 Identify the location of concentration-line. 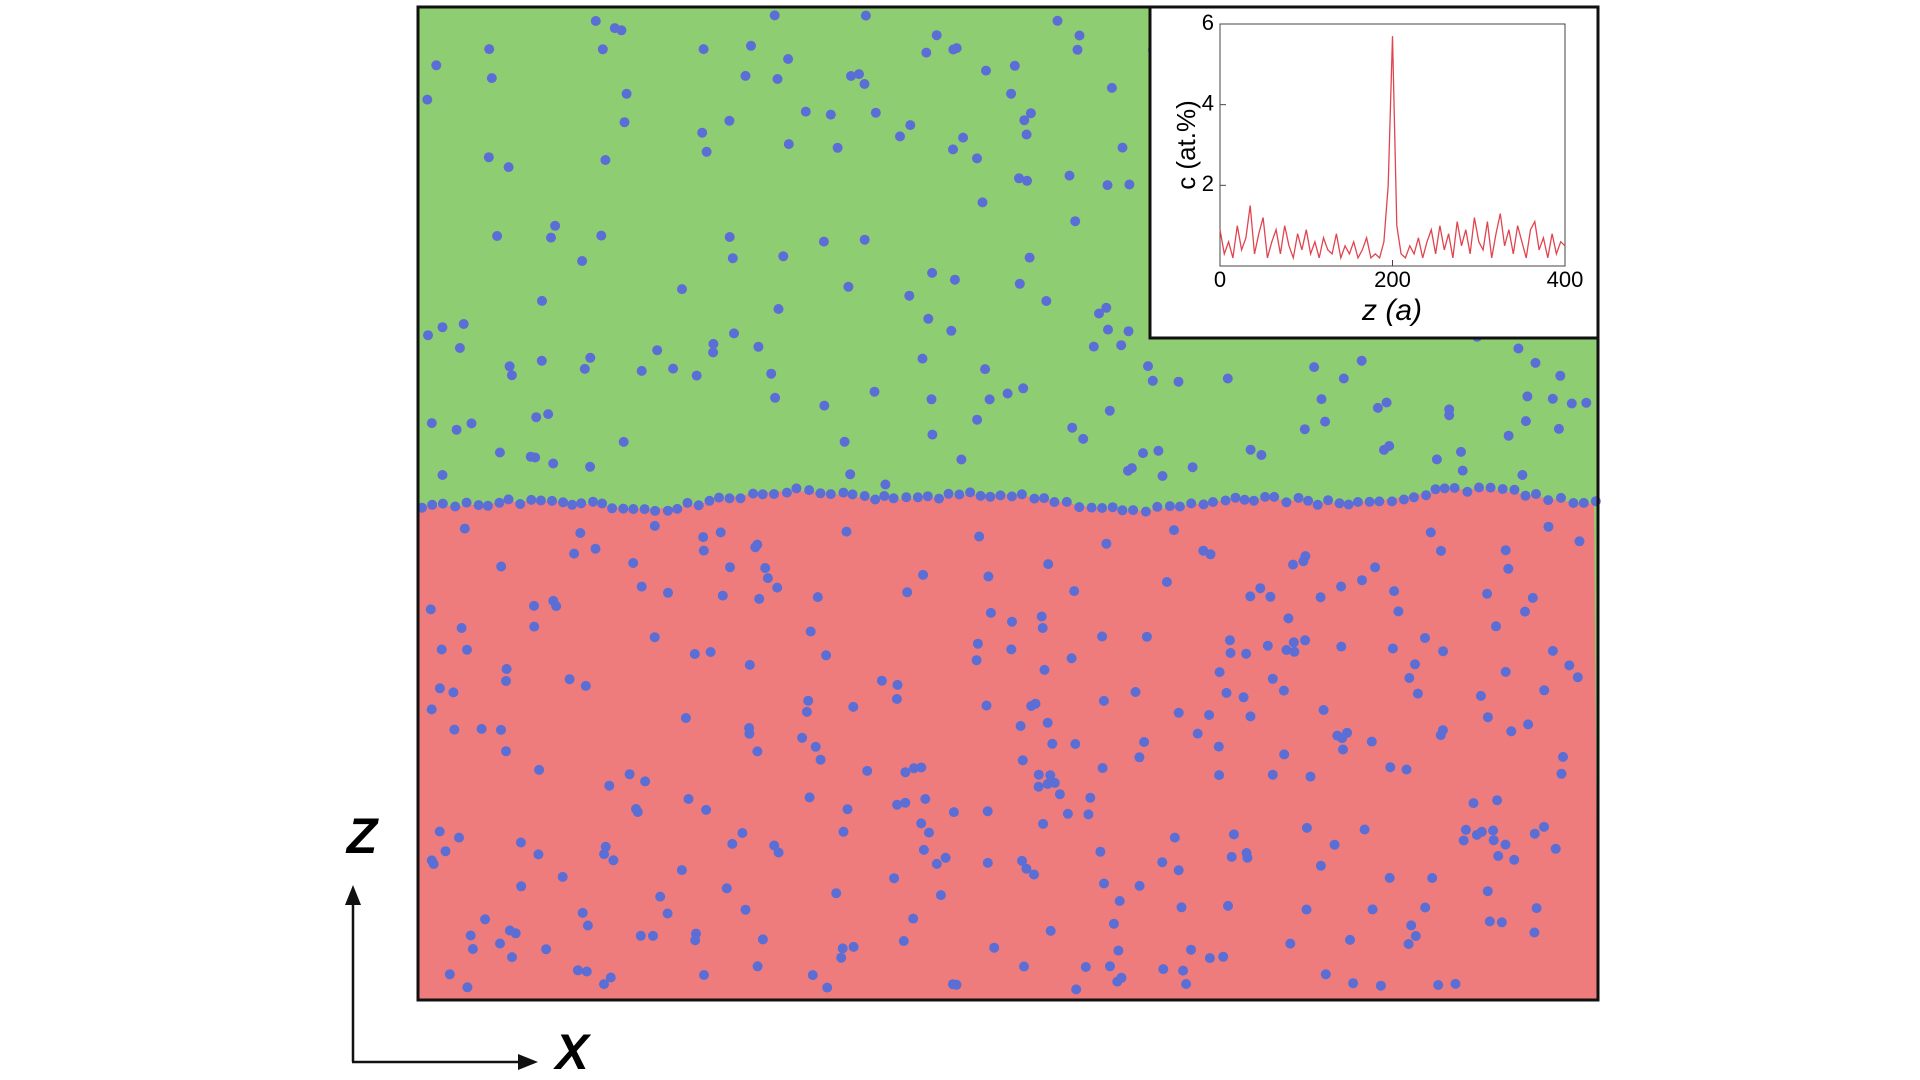
(1392, 148).